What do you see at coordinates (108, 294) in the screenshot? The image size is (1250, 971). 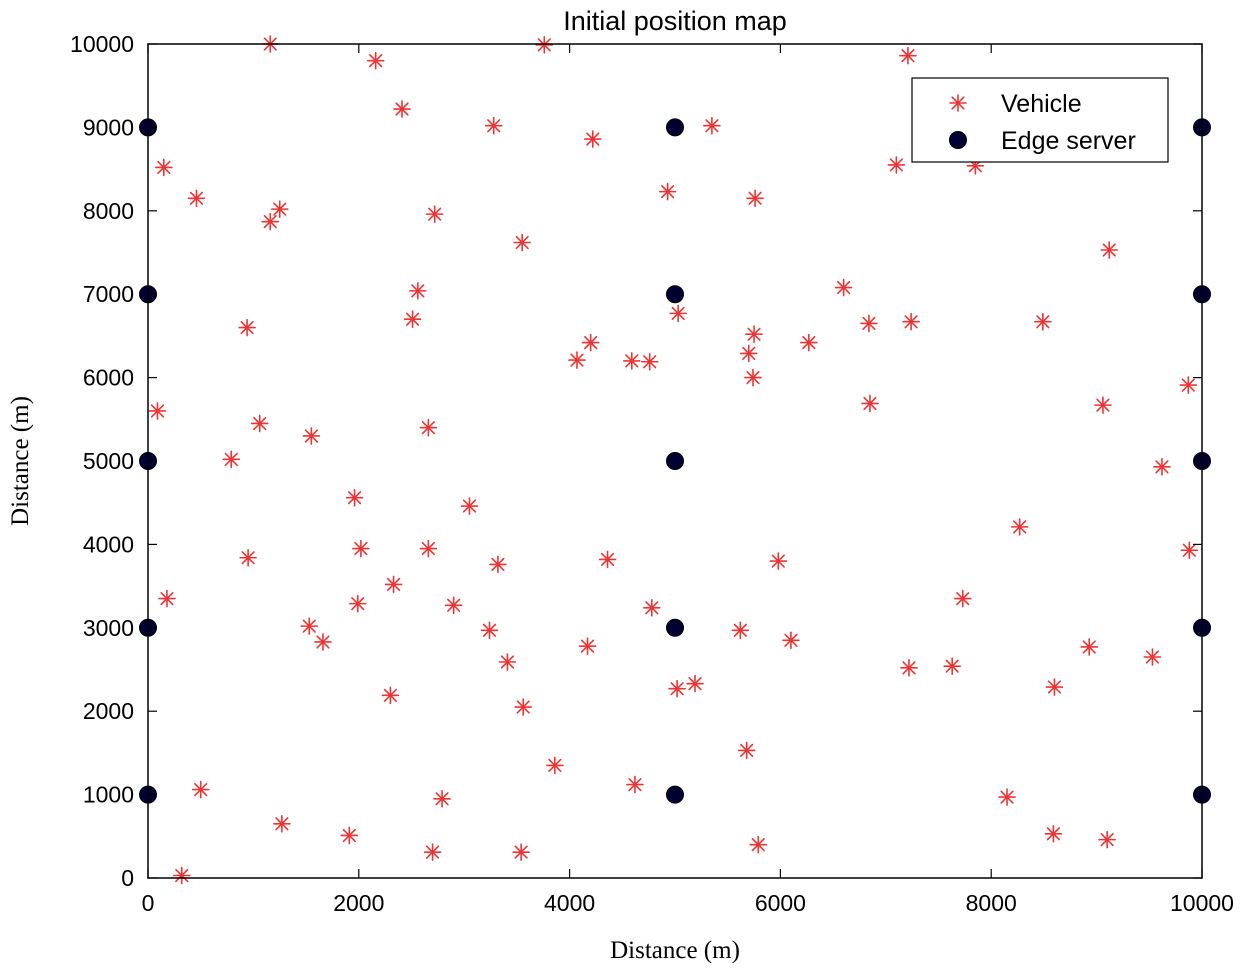 I see `y-tick-label: 7000` at bounding box center [108, 294].